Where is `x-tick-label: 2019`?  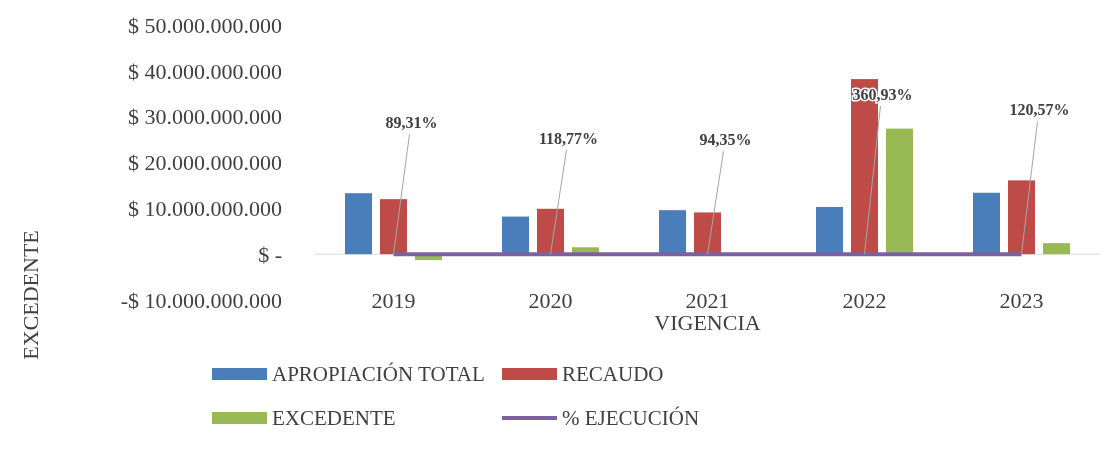
x-tick-label: 2019 is located at coordinates (393, 300).